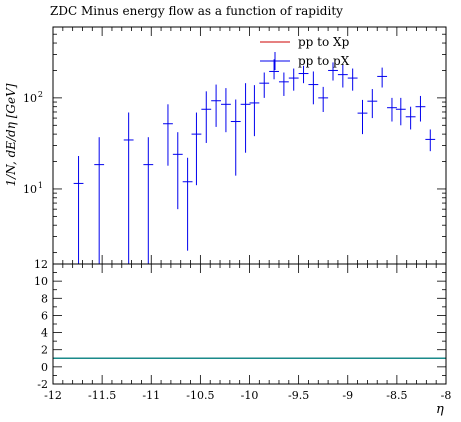 This screenshot has height=422, width=461. Describe the element at coordinates (324, 61) in the screenshot. I see `legend-label: pp to pX` at that location.